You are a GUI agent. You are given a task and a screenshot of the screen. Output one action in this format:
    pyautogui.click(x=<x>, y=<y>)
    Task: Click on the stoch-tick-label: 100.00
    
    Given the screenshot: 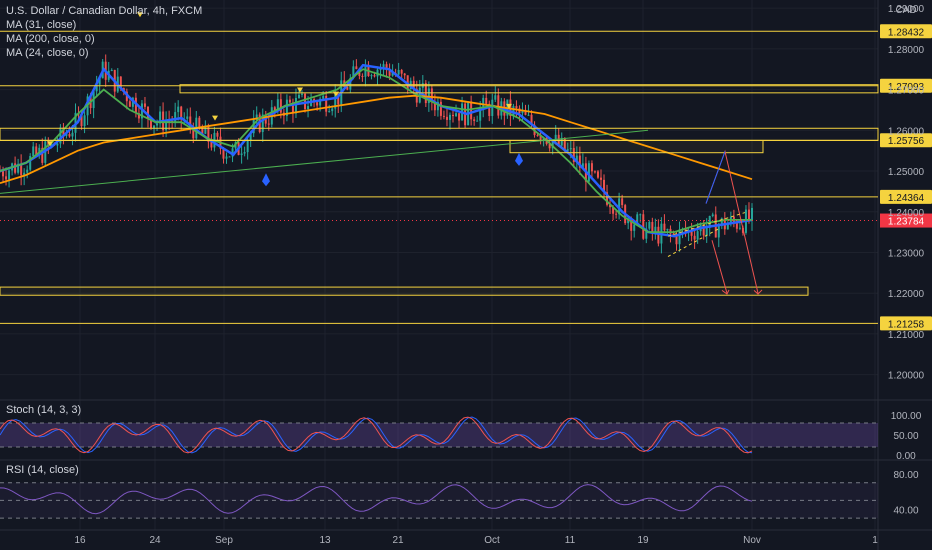 What is the action you would take?
    pyautogui.click(x=906, y=416)
    